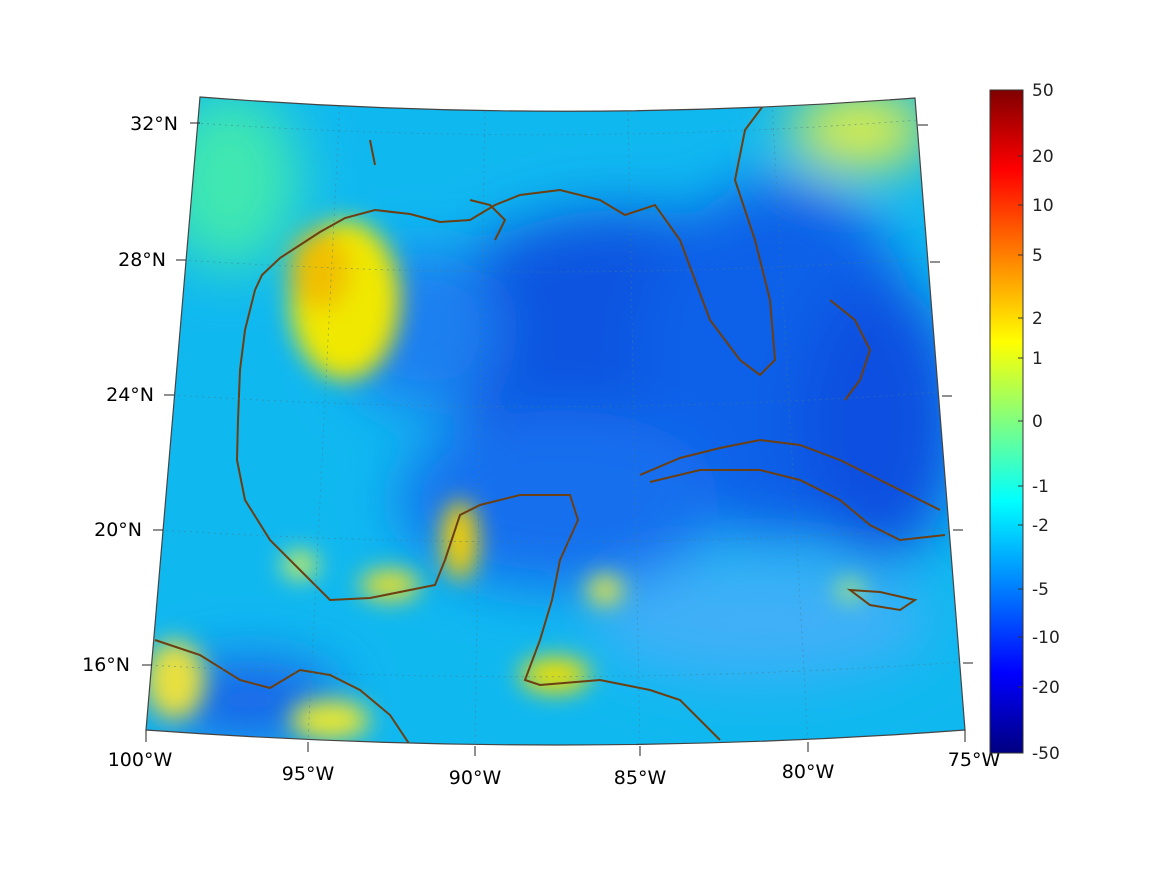 The height and width of the screenshot is (875, 1167). What do you see at coordinates (1046, 638) in the screenshot?
I see `colorbar-label: -10` at bounding box center [1046, 638].